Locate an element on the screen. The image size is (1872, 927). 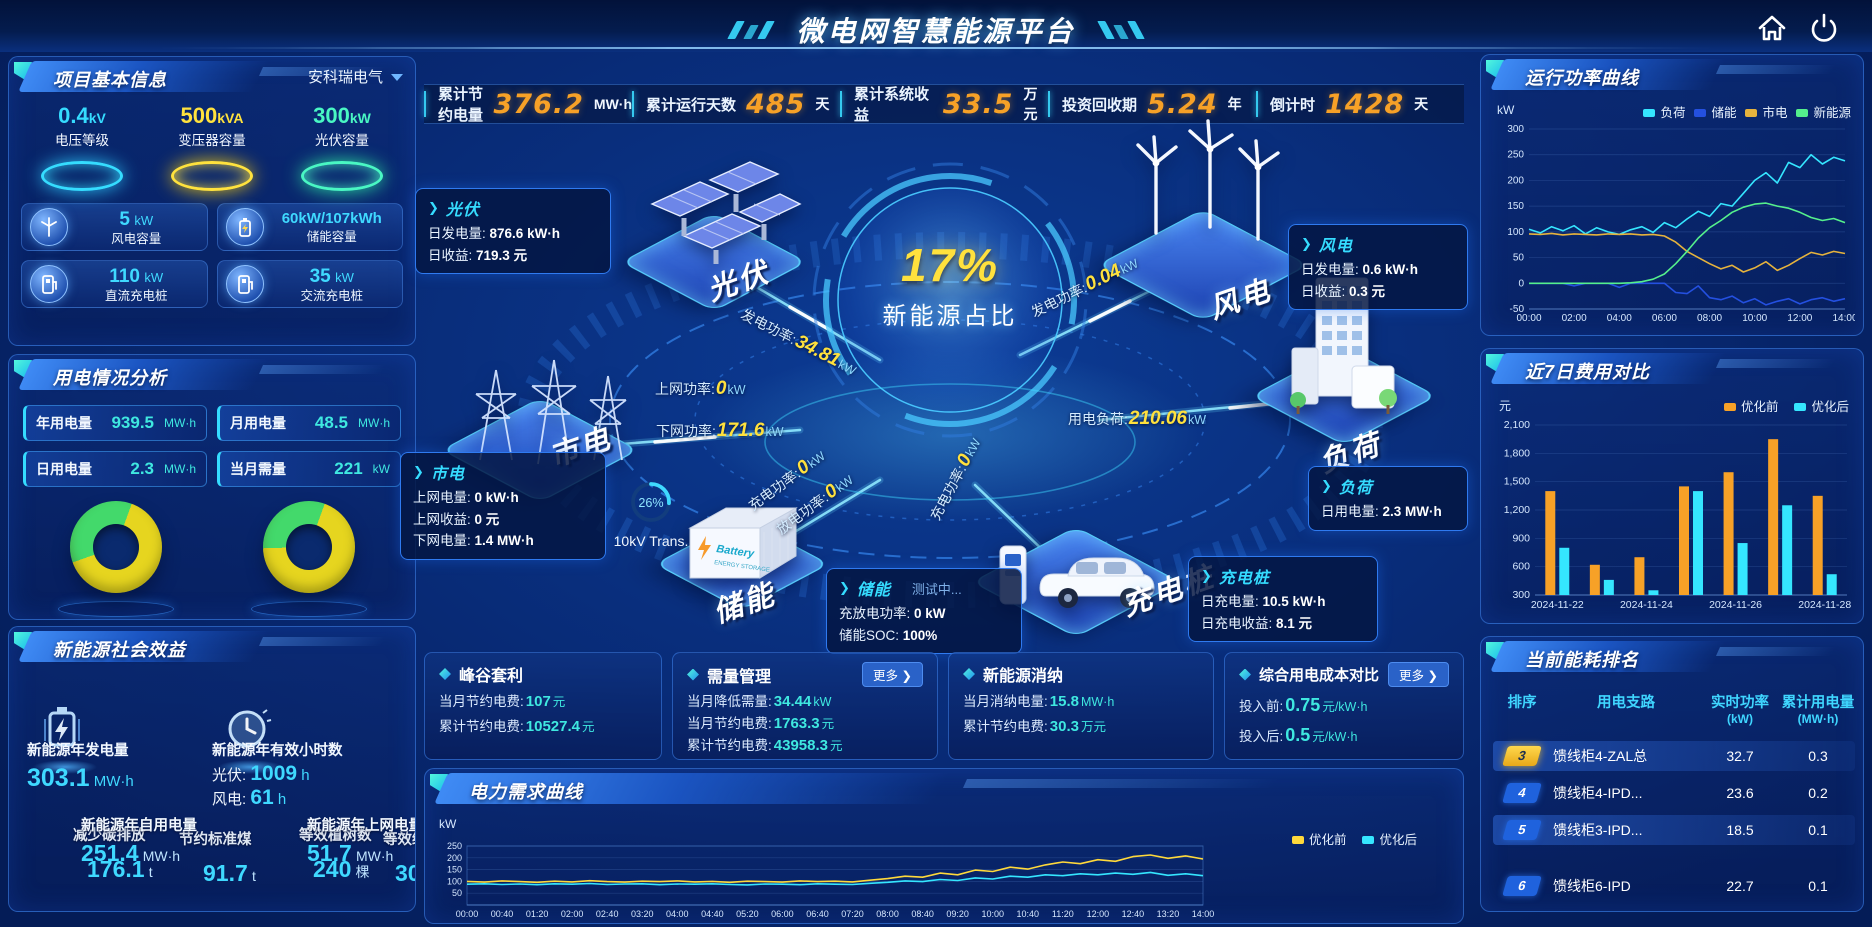
self-use-value: 251.4 is located at coordinates (110, 853).